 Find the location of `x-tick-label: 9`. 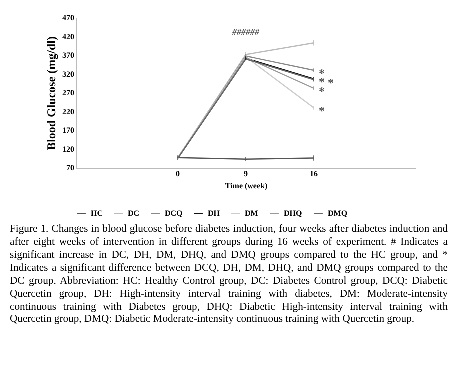

x-tick-label: 9 is located at coordinates (246, 174).